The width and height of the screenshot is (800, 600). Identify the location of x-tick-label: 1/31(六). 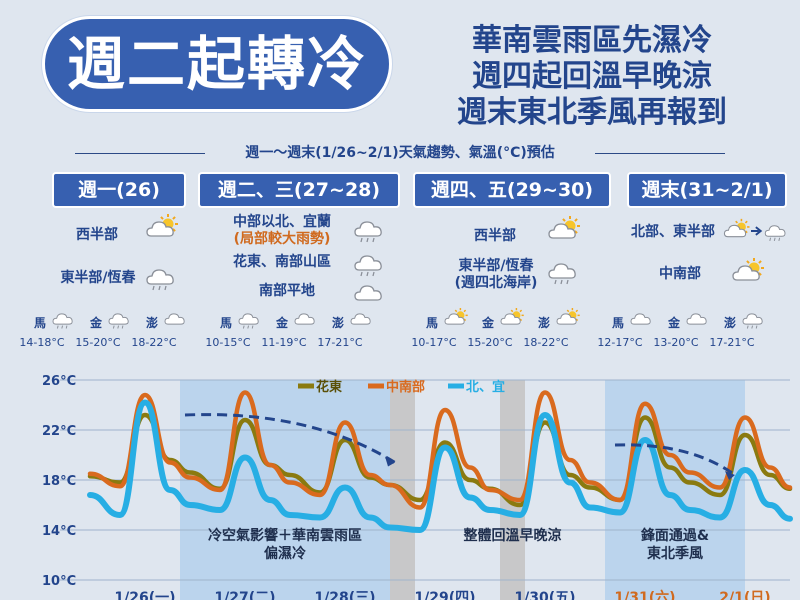
(644, 594).